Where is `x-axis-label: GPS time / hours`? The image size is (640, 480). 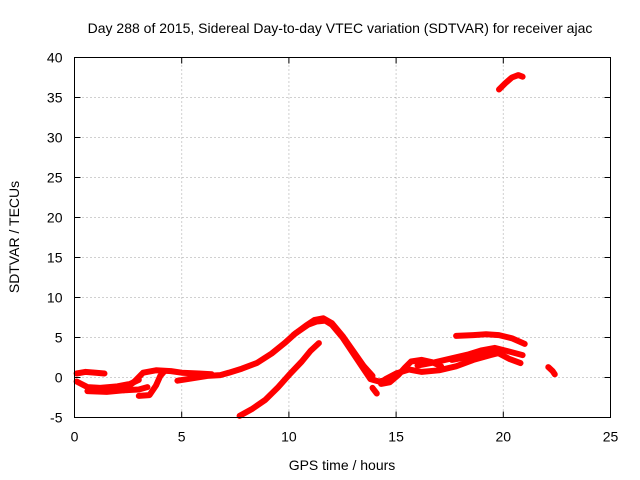 x-axis-label: GPS time / hours is located at coordinates (342, 465).